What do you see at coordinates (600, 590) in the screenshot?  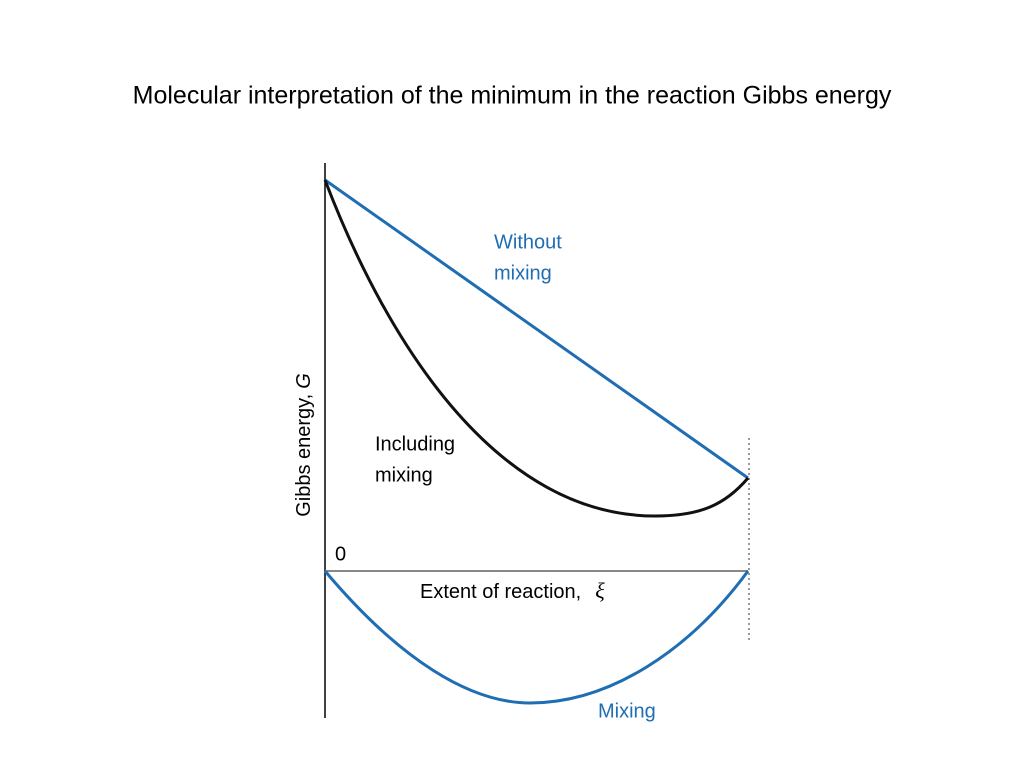 I see `x-axis-symbol: ξ` at bounding box center [600, 590].